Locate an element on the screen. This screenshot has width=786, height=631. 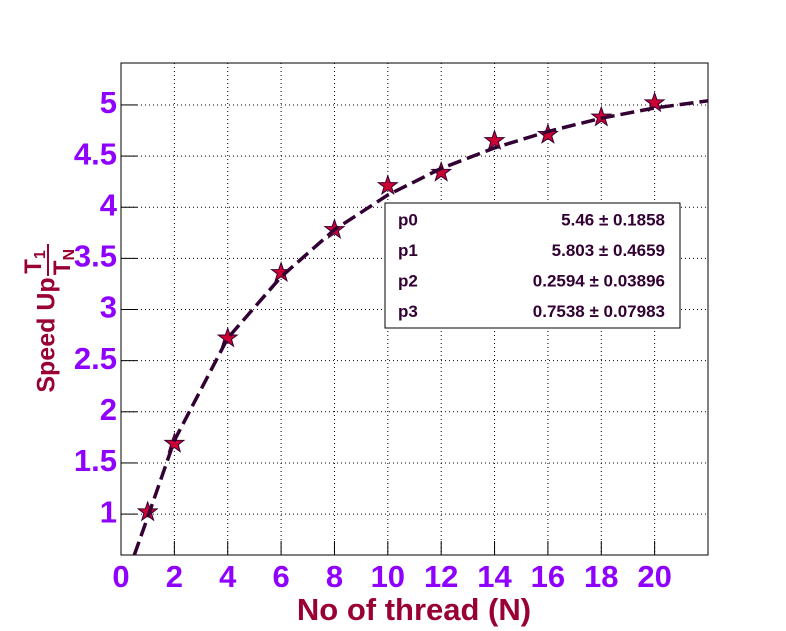
x-tick-label: 2 is located at coordinates (174, 576).